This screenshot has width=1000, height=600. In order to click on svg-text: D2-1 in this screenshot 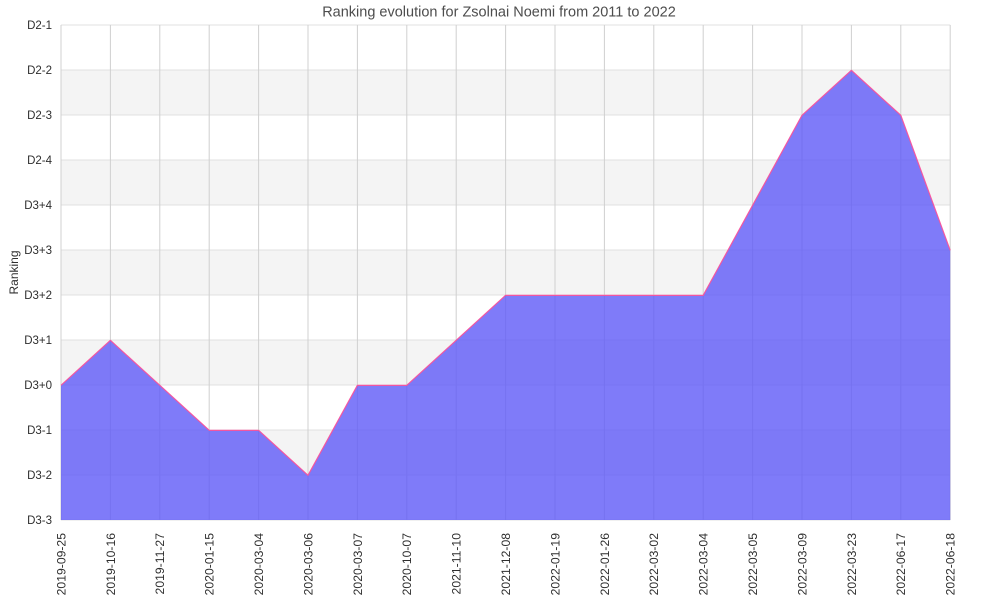, I will do `click(39, 26)`.